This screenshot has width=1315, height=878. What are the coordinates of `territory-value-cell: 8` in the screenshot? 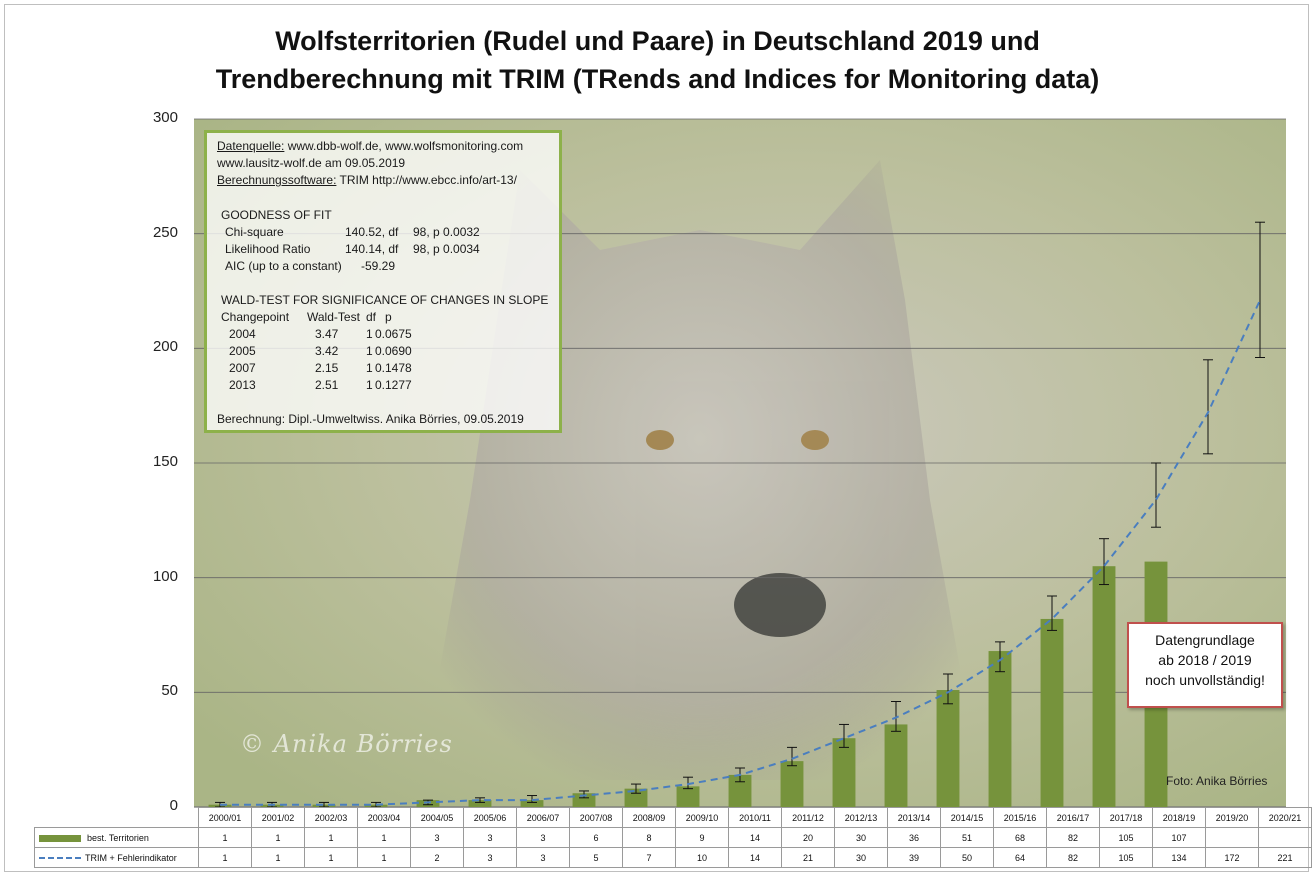 It's located at (649, 837).